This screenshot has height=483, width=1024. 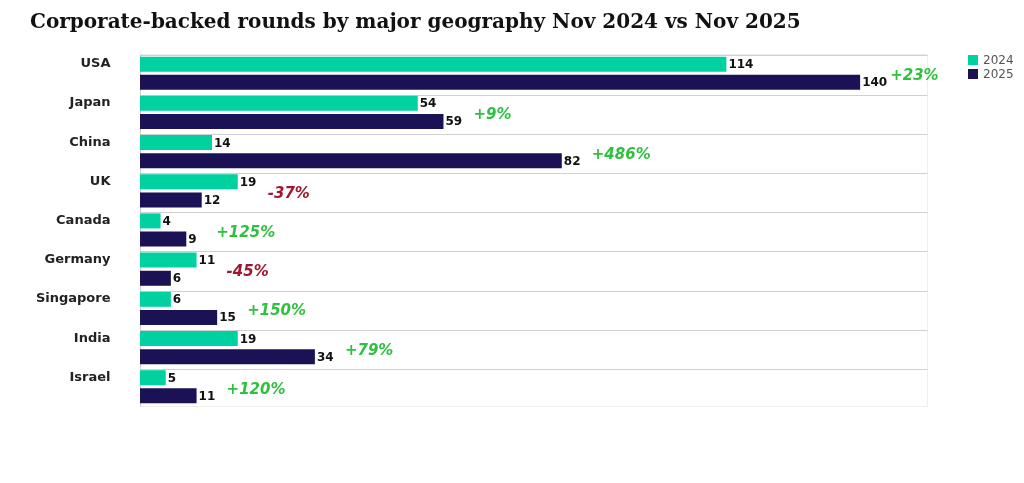 What do you see at coordinates (428, 103) in the screenshot?
I see `data-label: 54` at bounding box center [428, 103].